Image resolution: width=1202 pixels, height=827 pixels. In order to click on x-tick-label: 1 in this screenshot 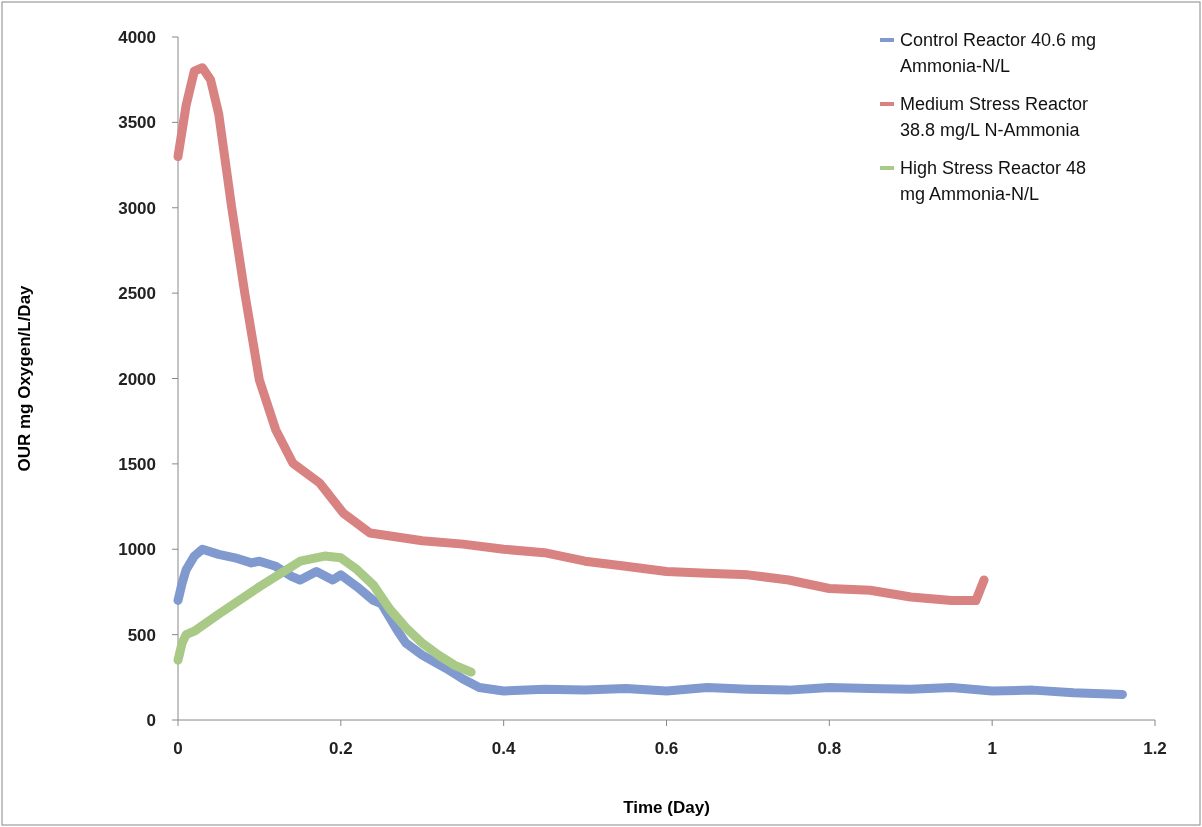, I will do `click(992, 748)`.